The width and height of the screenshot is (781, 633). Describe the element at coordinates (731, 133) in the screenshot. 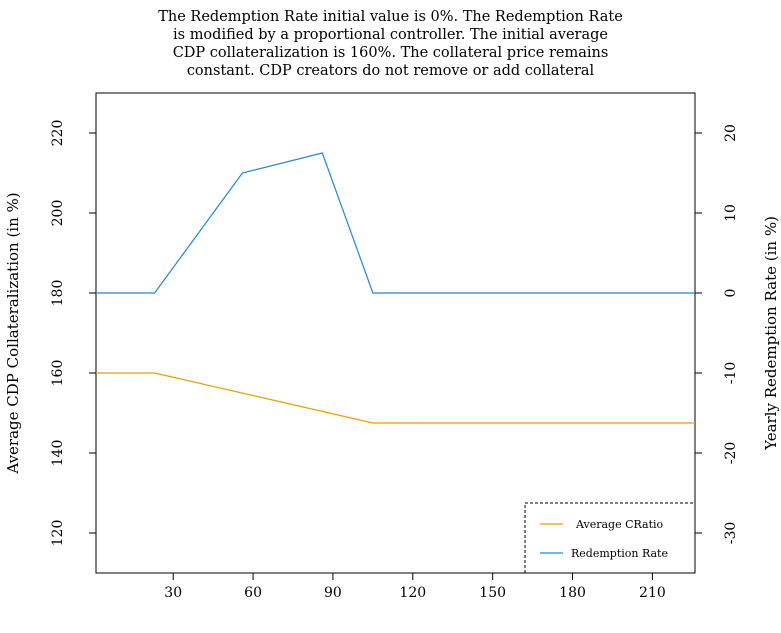

I see `y-right-tick-label: 20` at that location.